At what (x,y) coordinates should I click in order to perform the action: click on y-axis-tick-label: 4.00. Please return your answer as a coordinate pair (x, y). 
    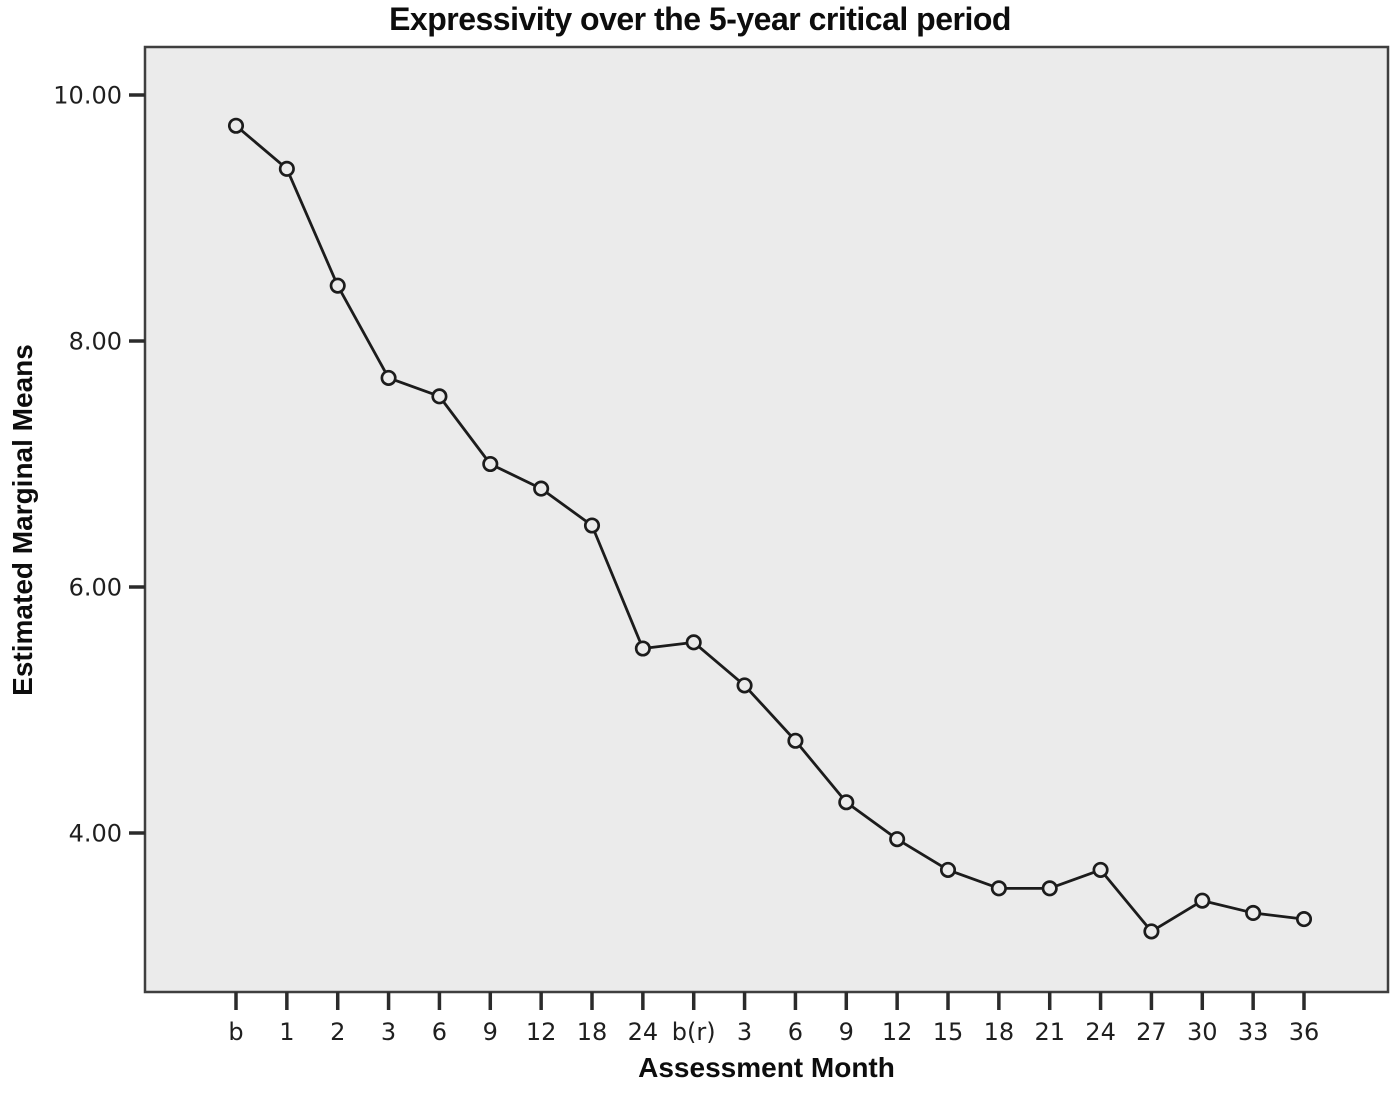
    Looking at the image, I should click on (95, 834).